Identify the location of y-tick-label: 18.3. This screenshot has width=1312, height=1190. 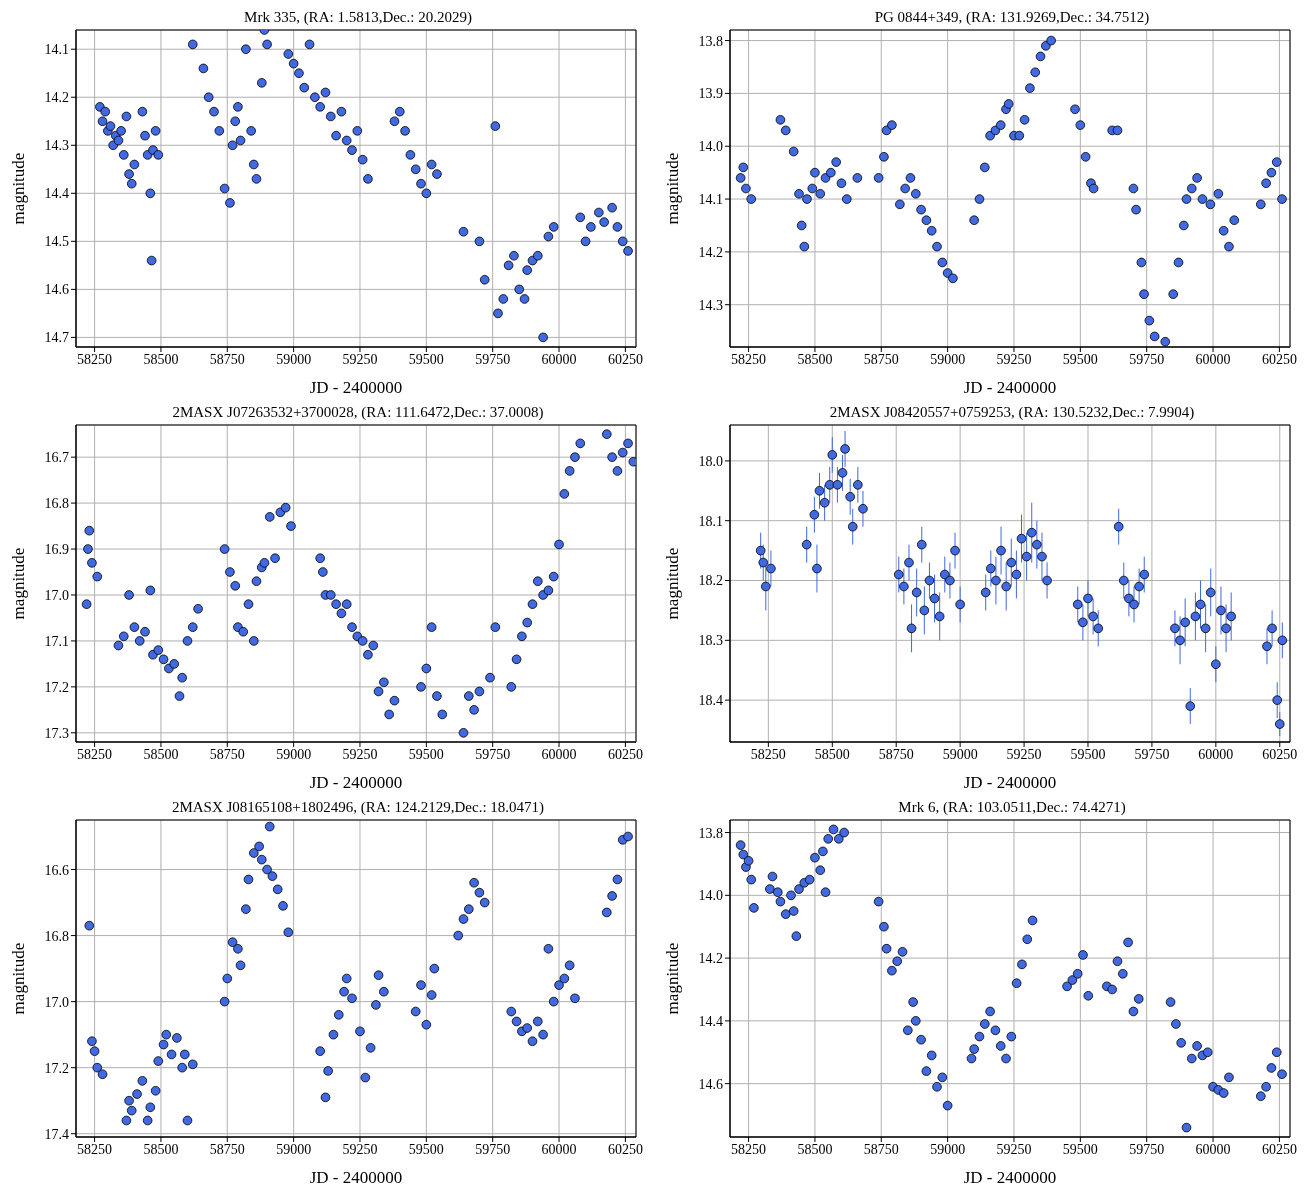
(710, 641).